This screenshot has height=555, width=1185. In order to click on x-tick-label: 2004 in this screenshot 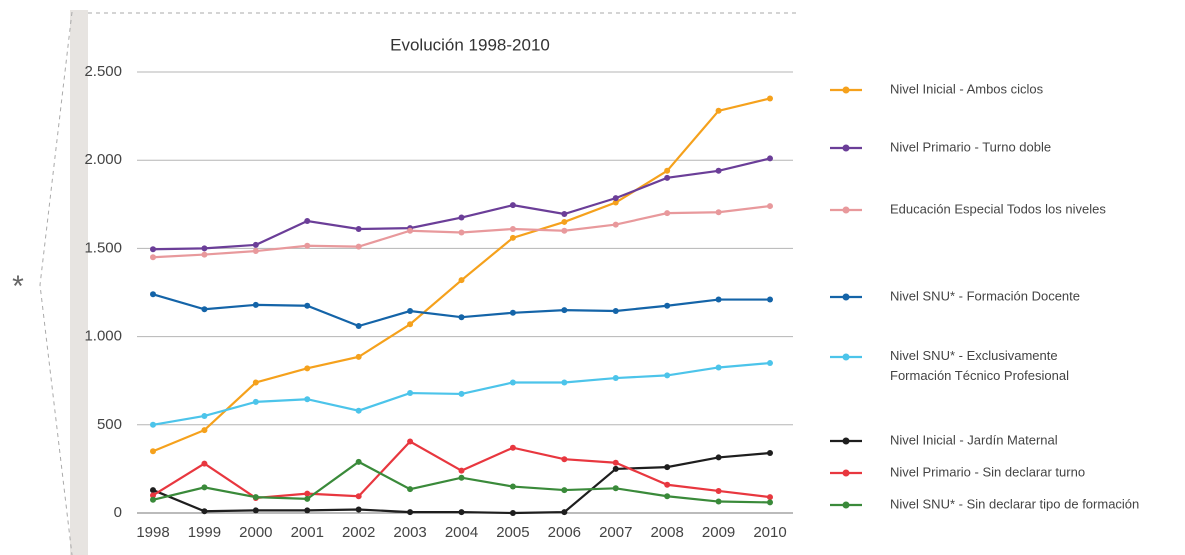, I will do `click(461, 532)`.